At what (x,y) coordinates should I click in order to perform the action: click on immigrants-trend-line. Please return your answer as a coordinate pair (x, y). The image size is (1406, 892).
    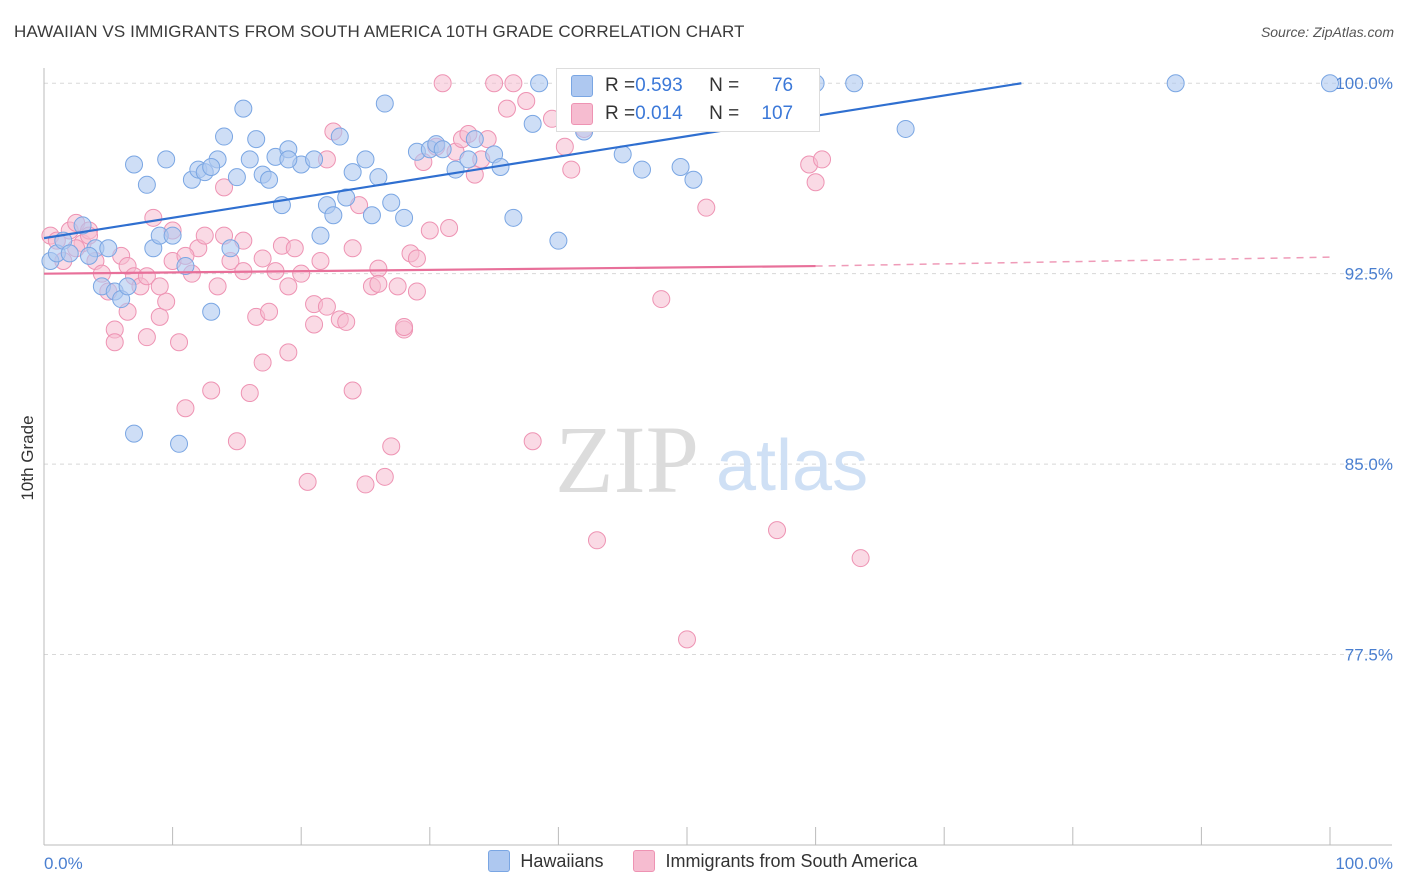
    Looking at the image, I should click on (429, 269).